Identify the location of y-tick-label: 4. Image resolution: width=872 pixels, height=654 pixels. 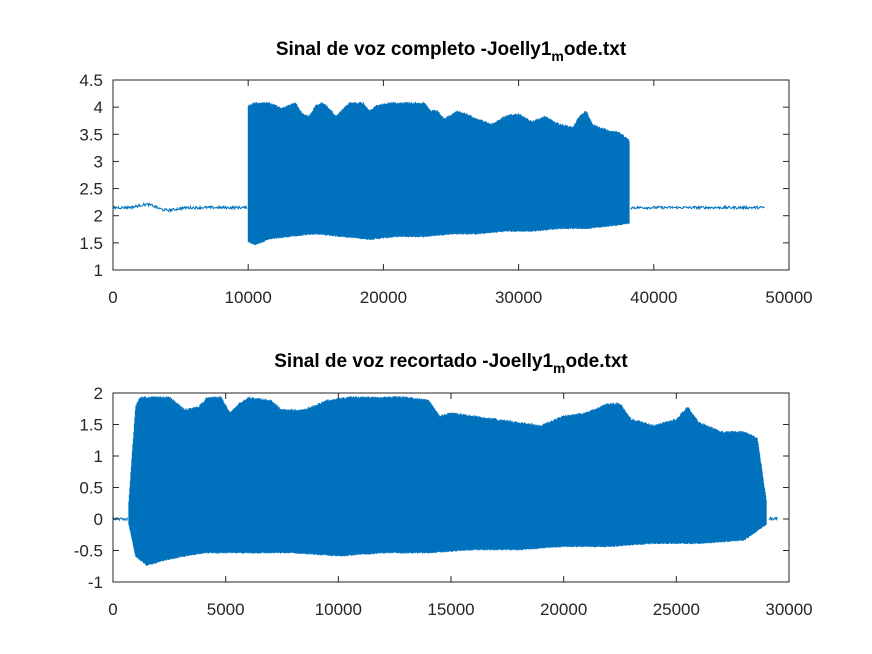
(98, 107).